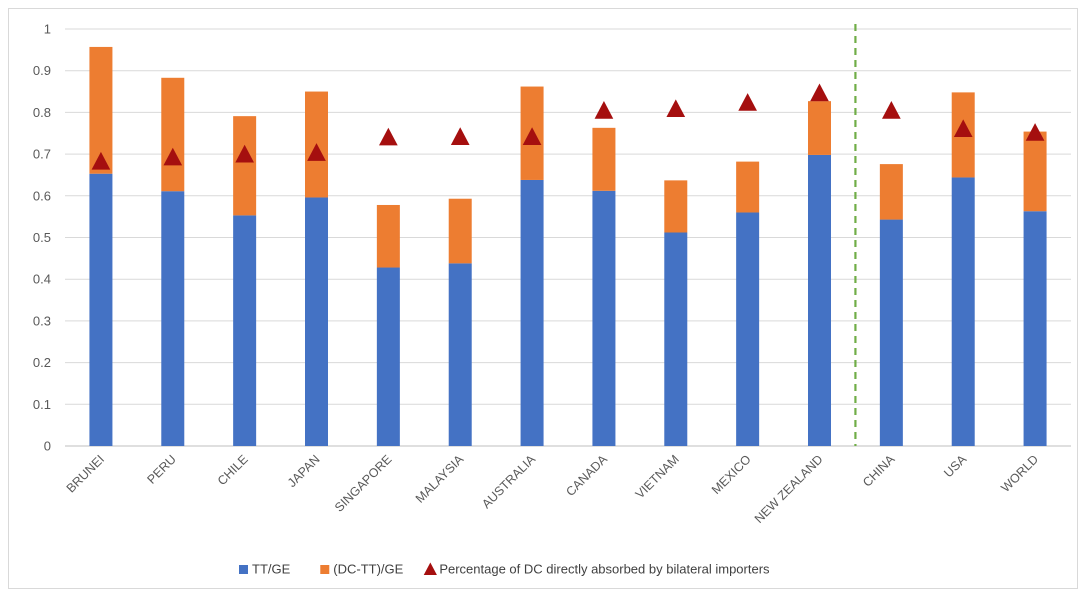 The height and width of the screenshot is (597, 1086). What do you see at coordinates (676, 339) in the screenshot?
I see `bar-ttge-vietnam` at bounding box center [676, 339].